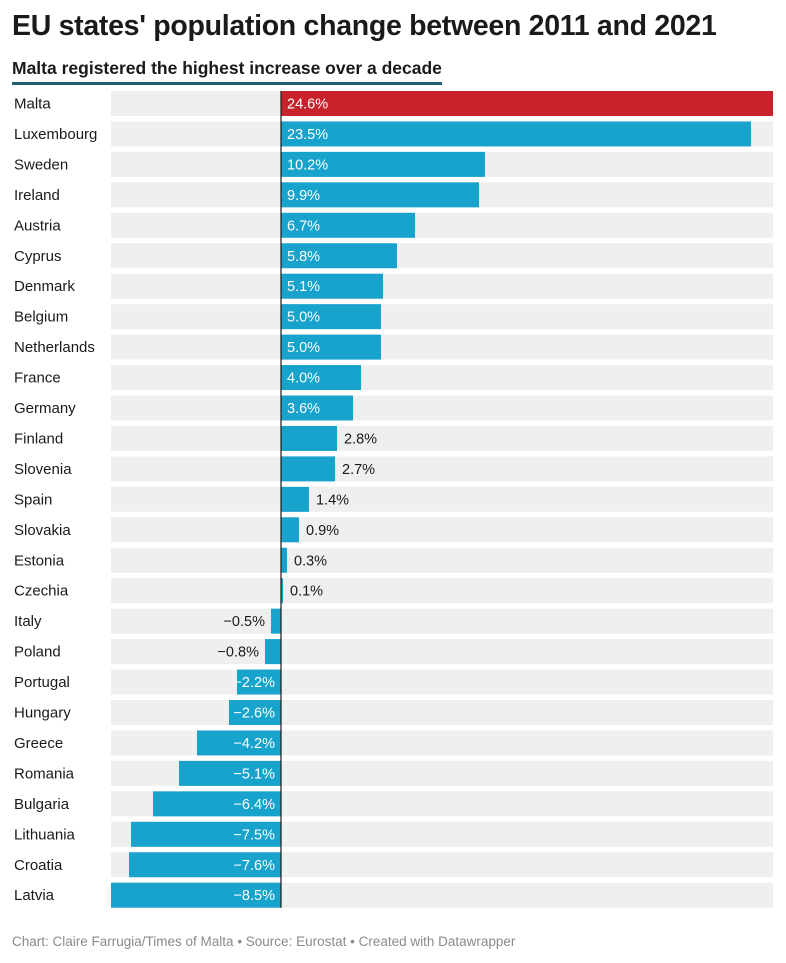  Describe the element at coordinates (254, 805) in the screenshot. I see `data-label: −6.4%` at that location.